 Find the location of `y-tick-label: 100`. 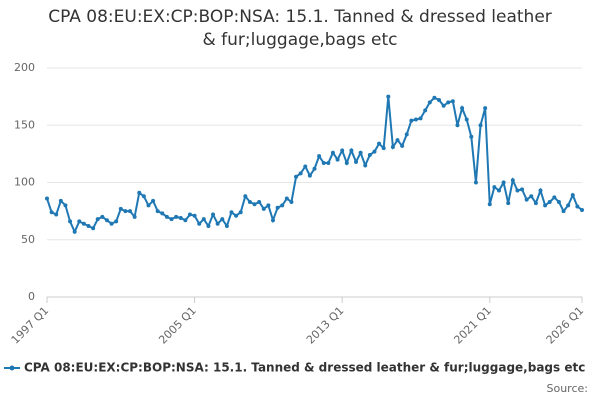

y-tick-label: 100 is located at coordinates (24, 182).